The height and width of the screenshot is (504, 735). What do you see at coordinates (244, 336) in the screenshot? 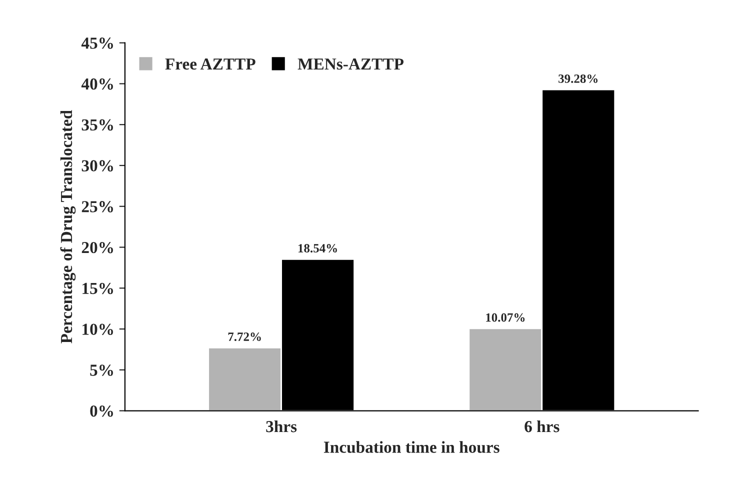
I see `data-label: 7.72%` at bounding box center [244, 336].